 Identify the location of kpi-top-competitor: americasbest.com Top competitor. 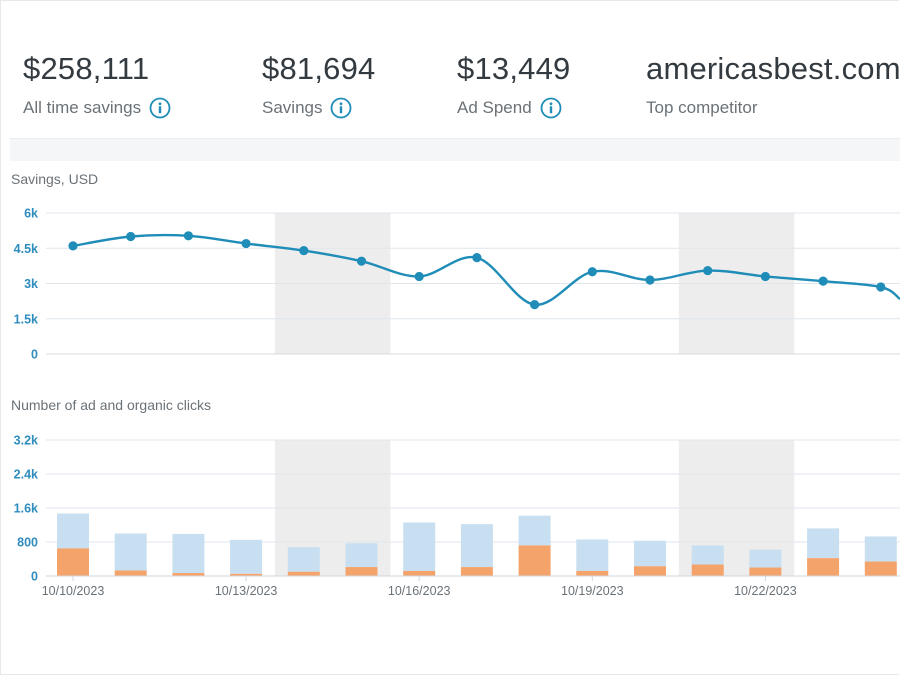
(773, 84).